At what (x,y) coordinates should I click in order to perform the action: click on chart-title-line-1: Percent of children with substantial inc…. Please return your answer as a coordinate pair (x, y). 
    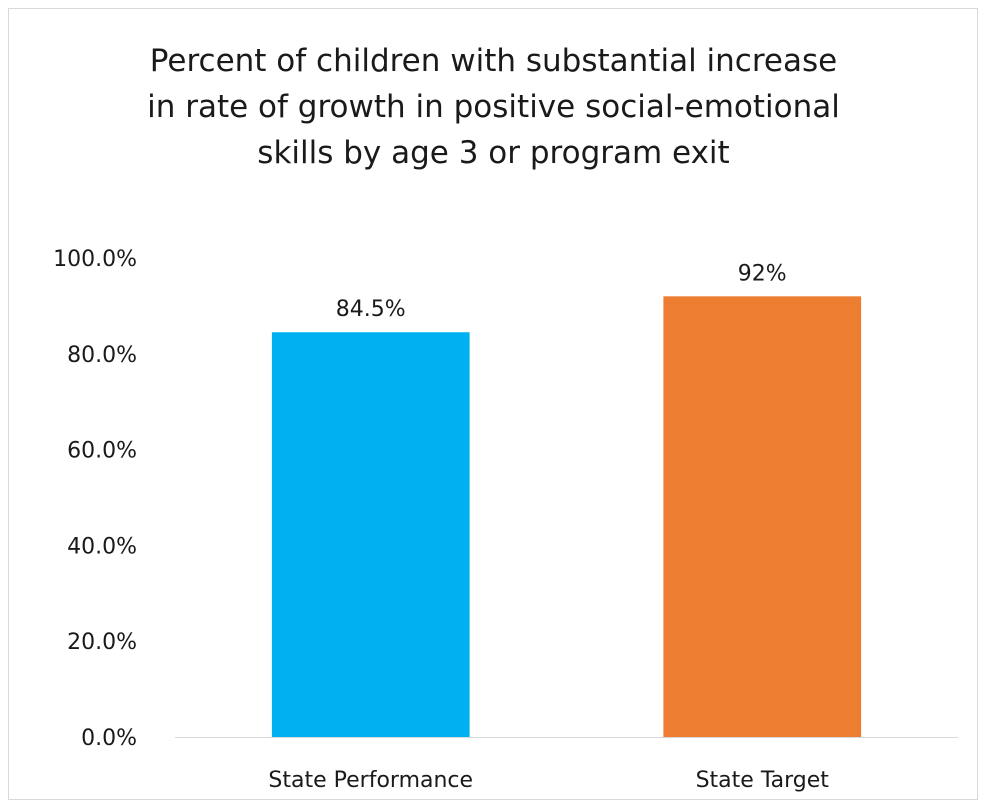
    Looking at the image, I should click on (493, 61).